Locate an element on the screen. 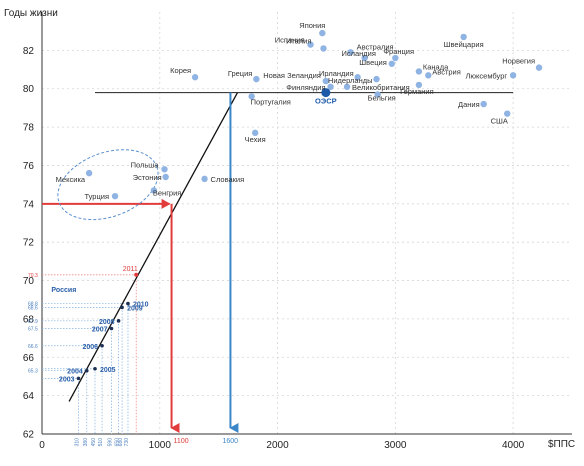 The width and height of the screenshot is (584, 466). country-label: Португалия is located at coordinates (271, 101).